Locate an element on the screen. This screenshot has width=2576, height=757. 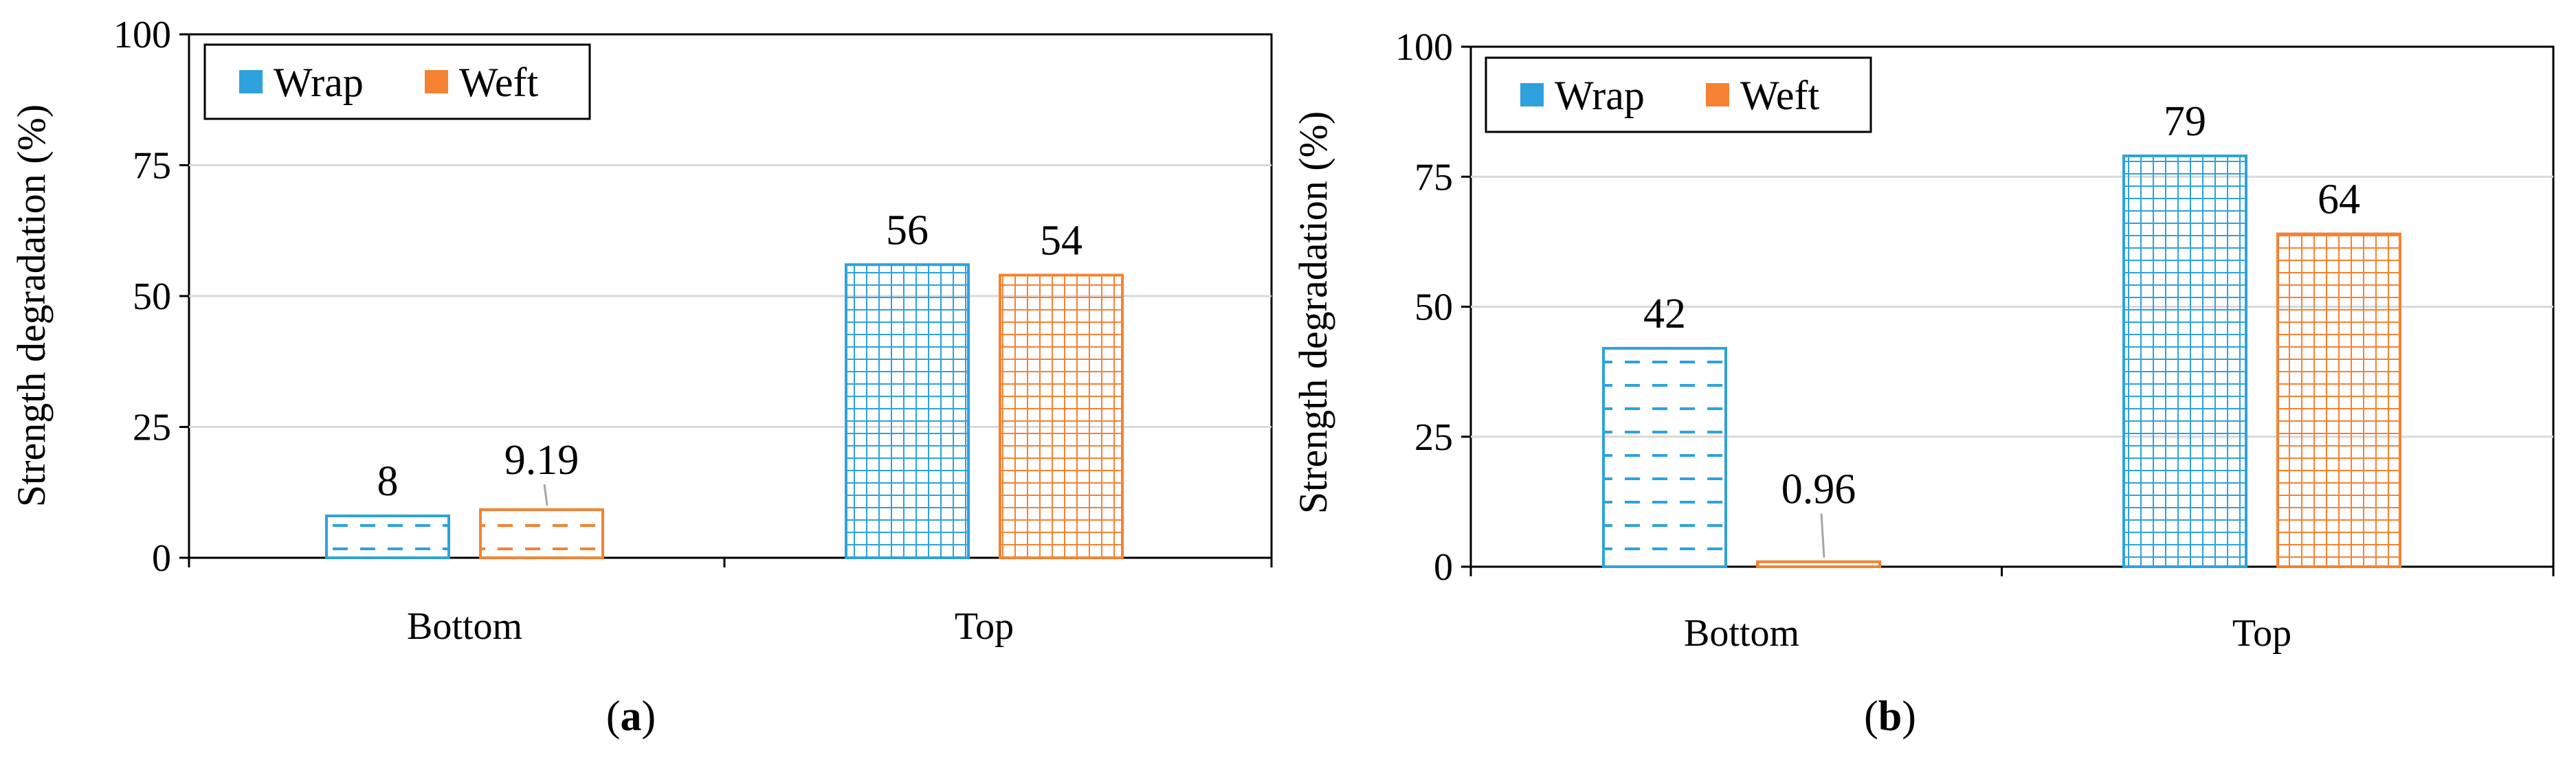
data-label: 8 is located at coordinates (388, 482).